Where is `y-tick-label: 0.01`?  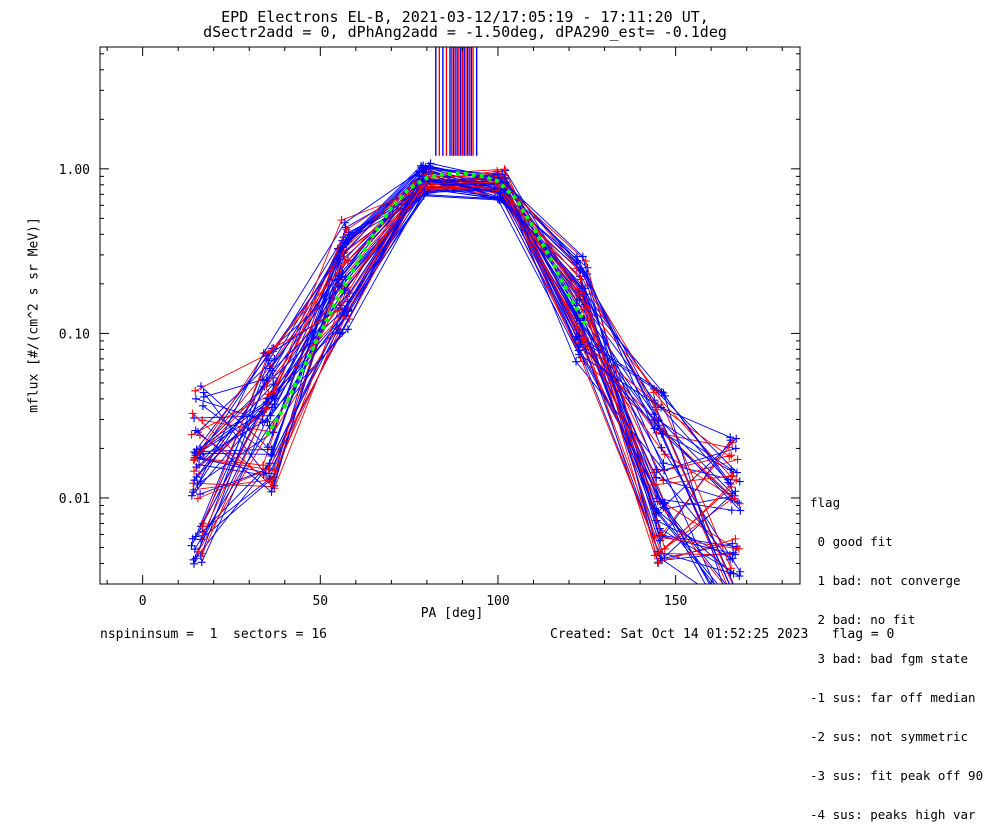
y-tick-label: 0.01 is located at coordinates (74, 499).